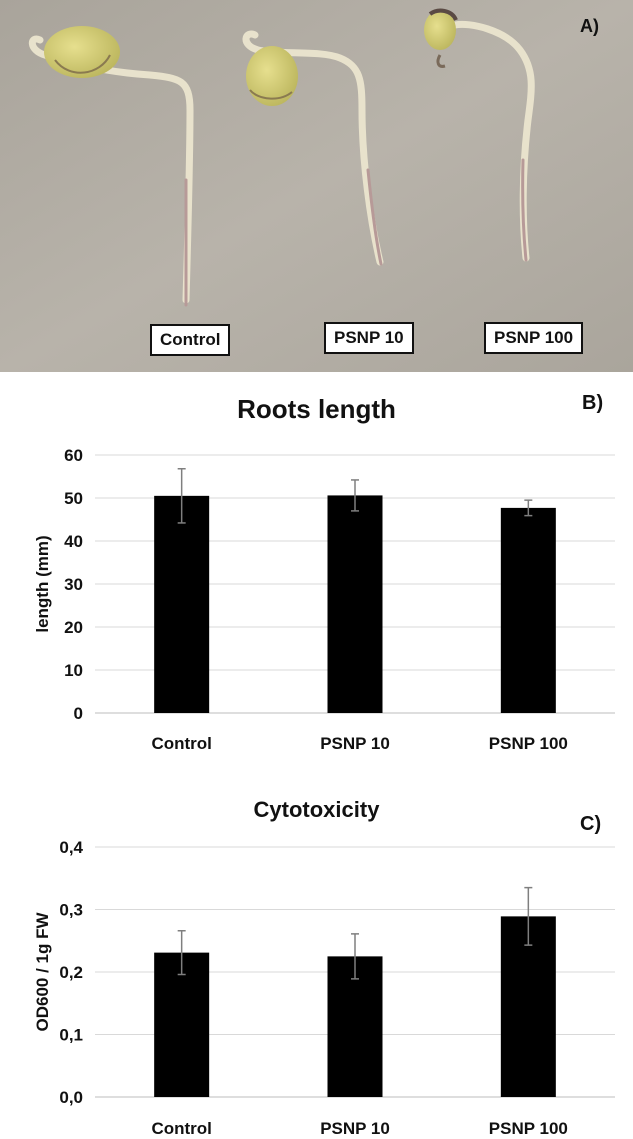 This screenshot has height=1139, width=633. What do you see at coordinates (316, 809) in the screenshot?
I see `chart-c-title: Cytotoxicity` at bounding box center [316, 809].